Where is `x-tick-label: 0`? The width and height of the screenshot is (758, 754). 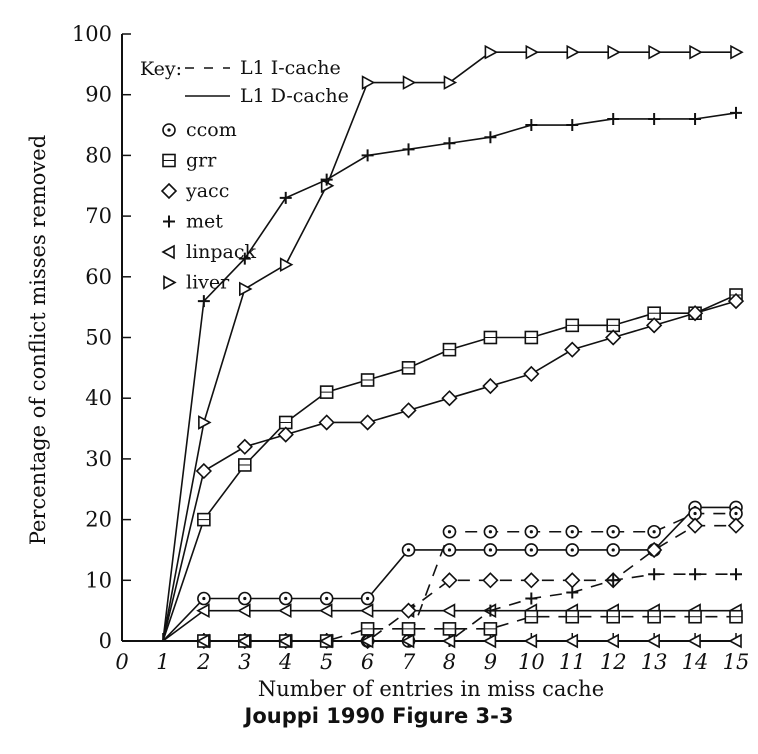 x-tick-label: 0 is located at coordinates (121, 662).